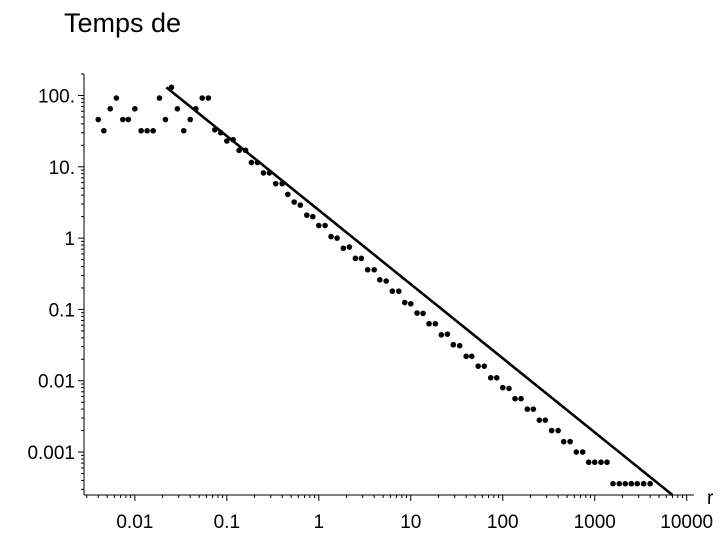 Image resolution: width=728 pixels, height=549 pixels. I want to click on x-axis-label: r, so click(710, 498).